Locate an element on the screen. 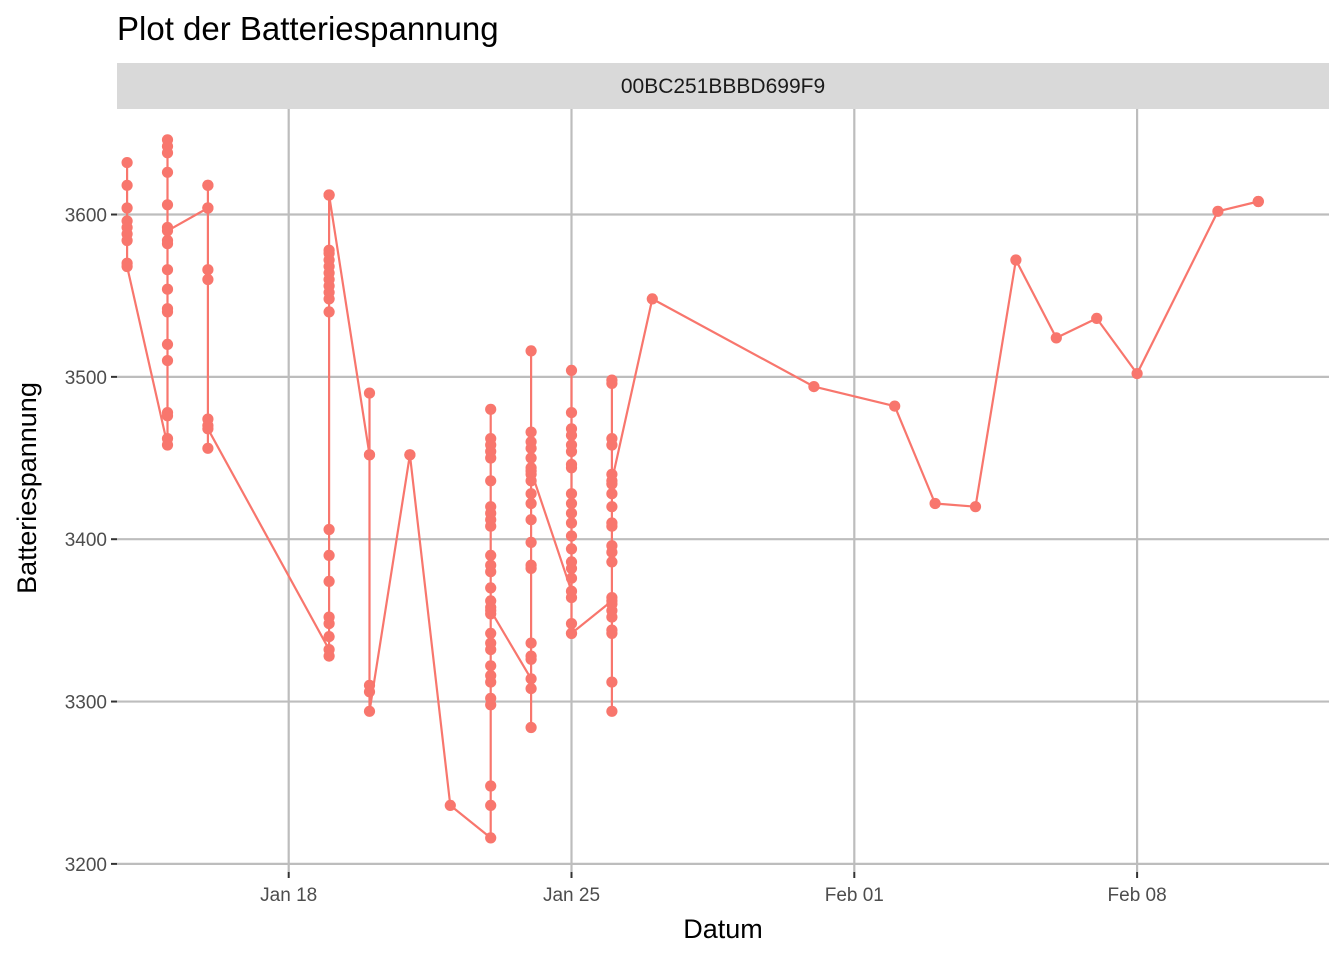 This screenshot has width=1344, height=960. chart-title: Plot der Batteriespannung is located at coordinates (308, 28).